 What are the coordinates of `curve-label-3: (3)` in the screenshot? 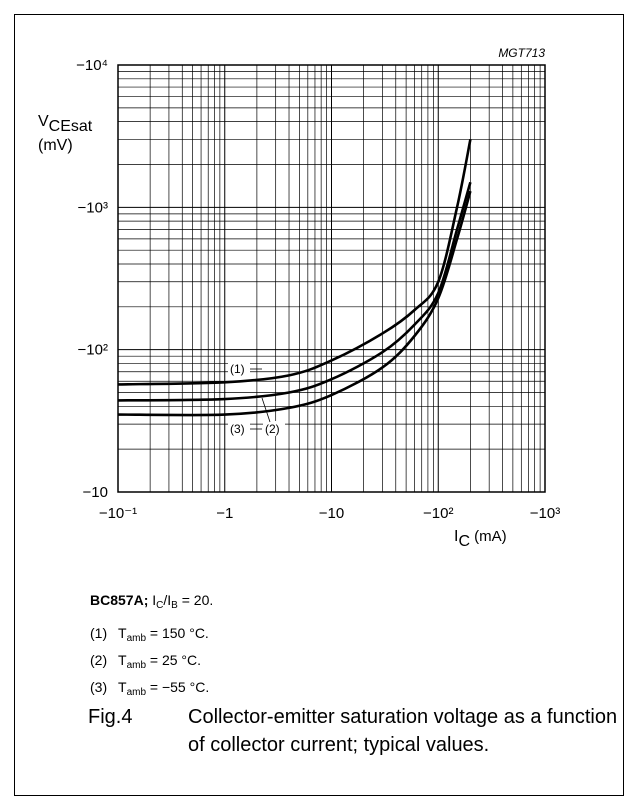 It's located at (237, 429).